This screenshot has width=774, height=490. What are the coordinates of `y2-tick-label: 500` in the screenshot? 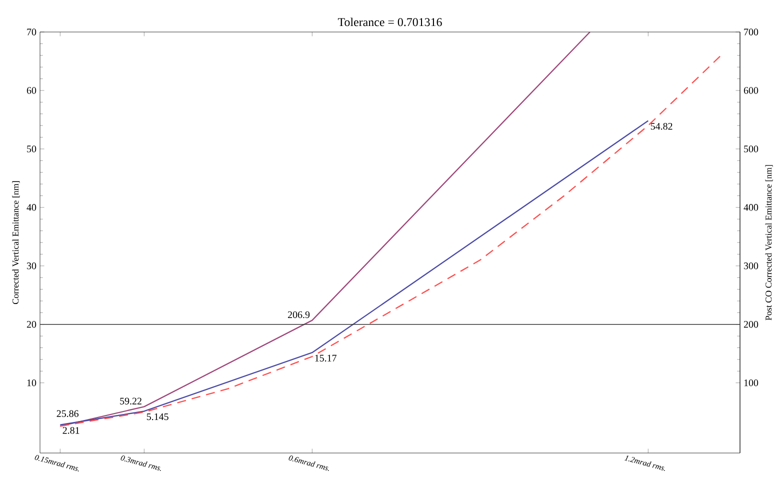 It's located at (751, 149).